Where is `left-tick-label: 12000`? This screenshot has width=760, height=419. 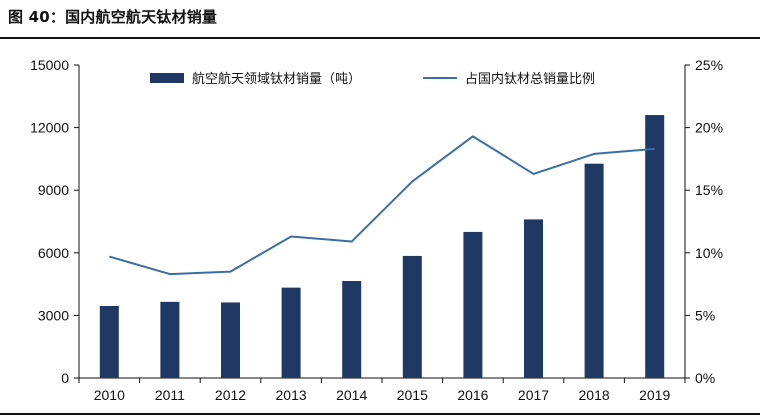
left-tick-label: 12000 is located at coordinates (49, 128).